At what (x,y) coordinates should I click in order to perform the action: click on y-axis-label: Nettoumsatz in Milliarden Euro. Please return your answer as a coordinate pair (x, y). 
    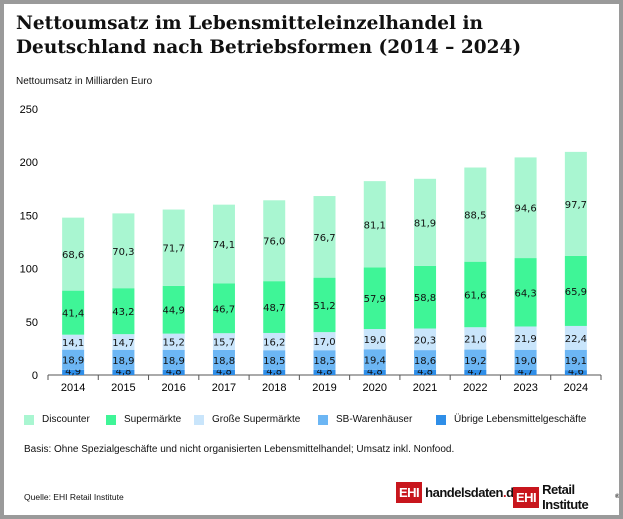
    Looking at the image, I should click on (84, 81).